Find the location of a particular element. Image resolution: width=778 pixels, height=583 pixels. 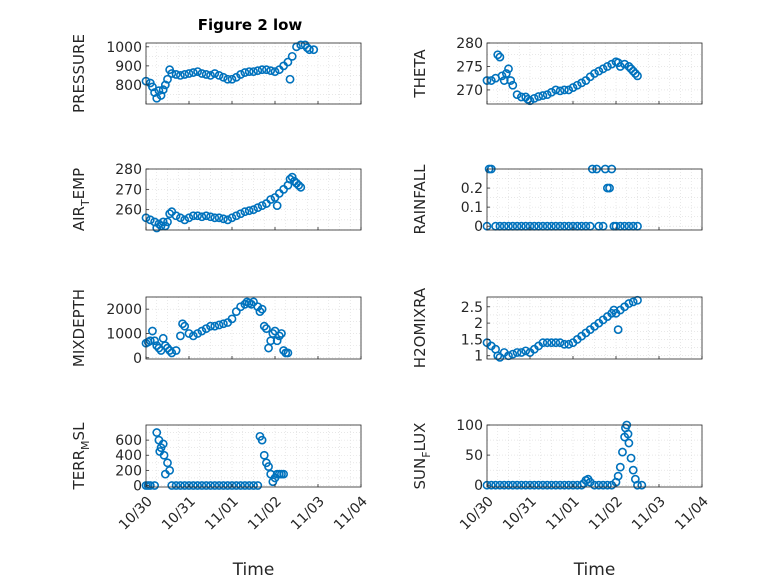

subplot-2: 270 275 280 THETA is located at coordinates (557, 71).